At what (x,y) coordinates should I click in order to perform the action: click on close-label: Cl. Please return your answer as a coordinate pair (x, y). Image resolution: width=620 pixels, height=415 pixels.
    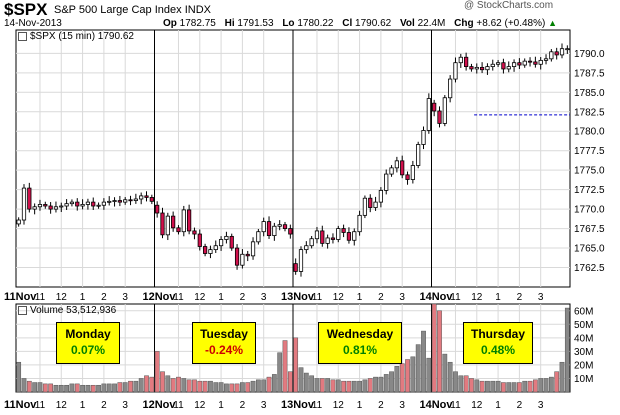
    Looking at the image, I should click on (347, 23).